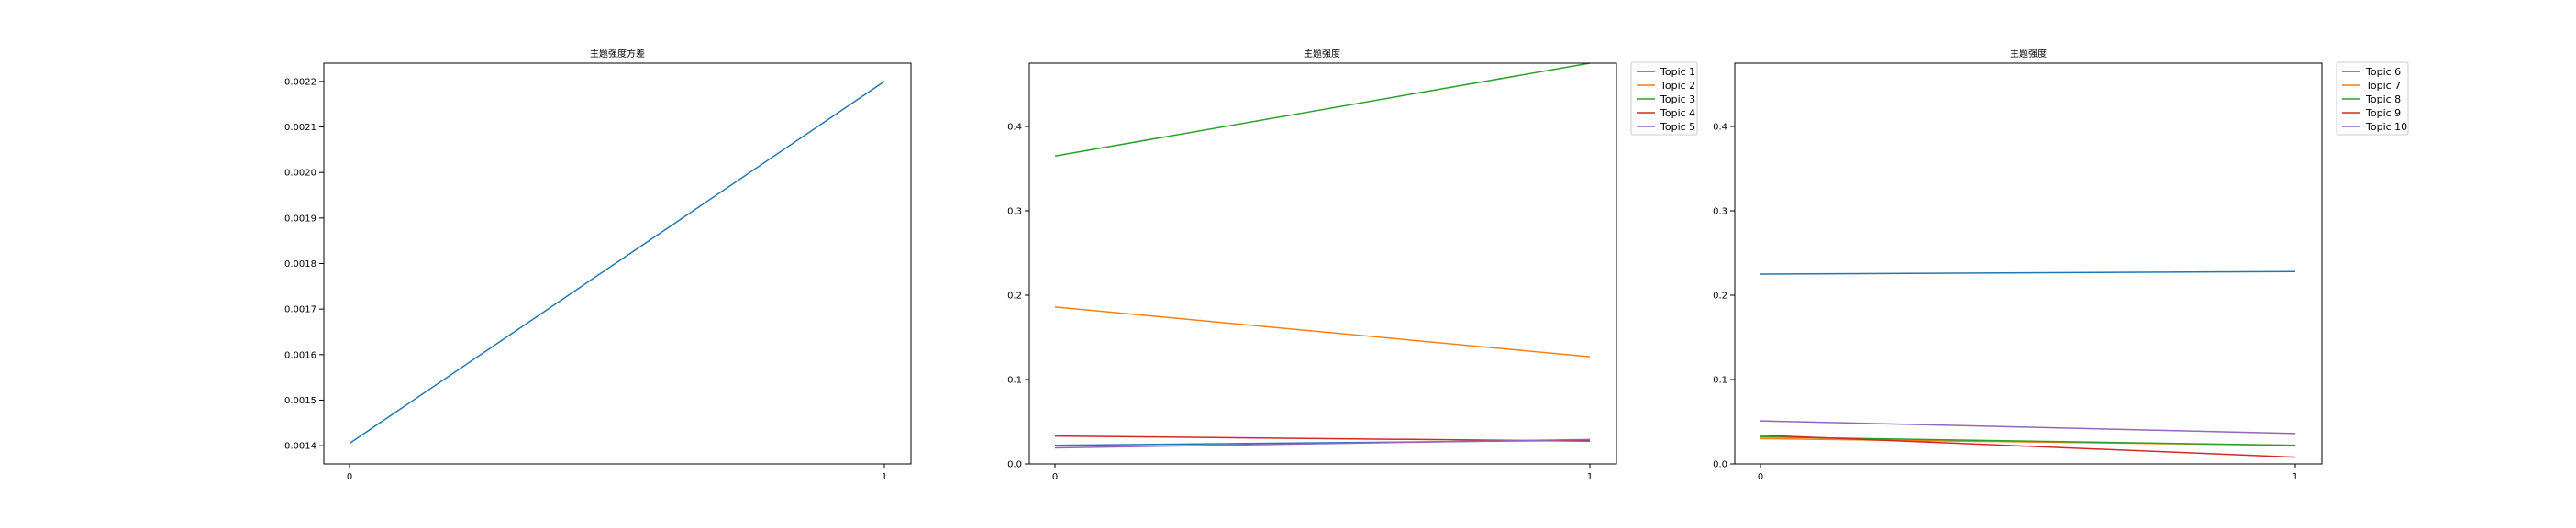 This screenshot has width=2576, height=528. Describe the element at coordinates (1677, 72) in the screenshot. I see `legend-label: Topic 1` at that location.